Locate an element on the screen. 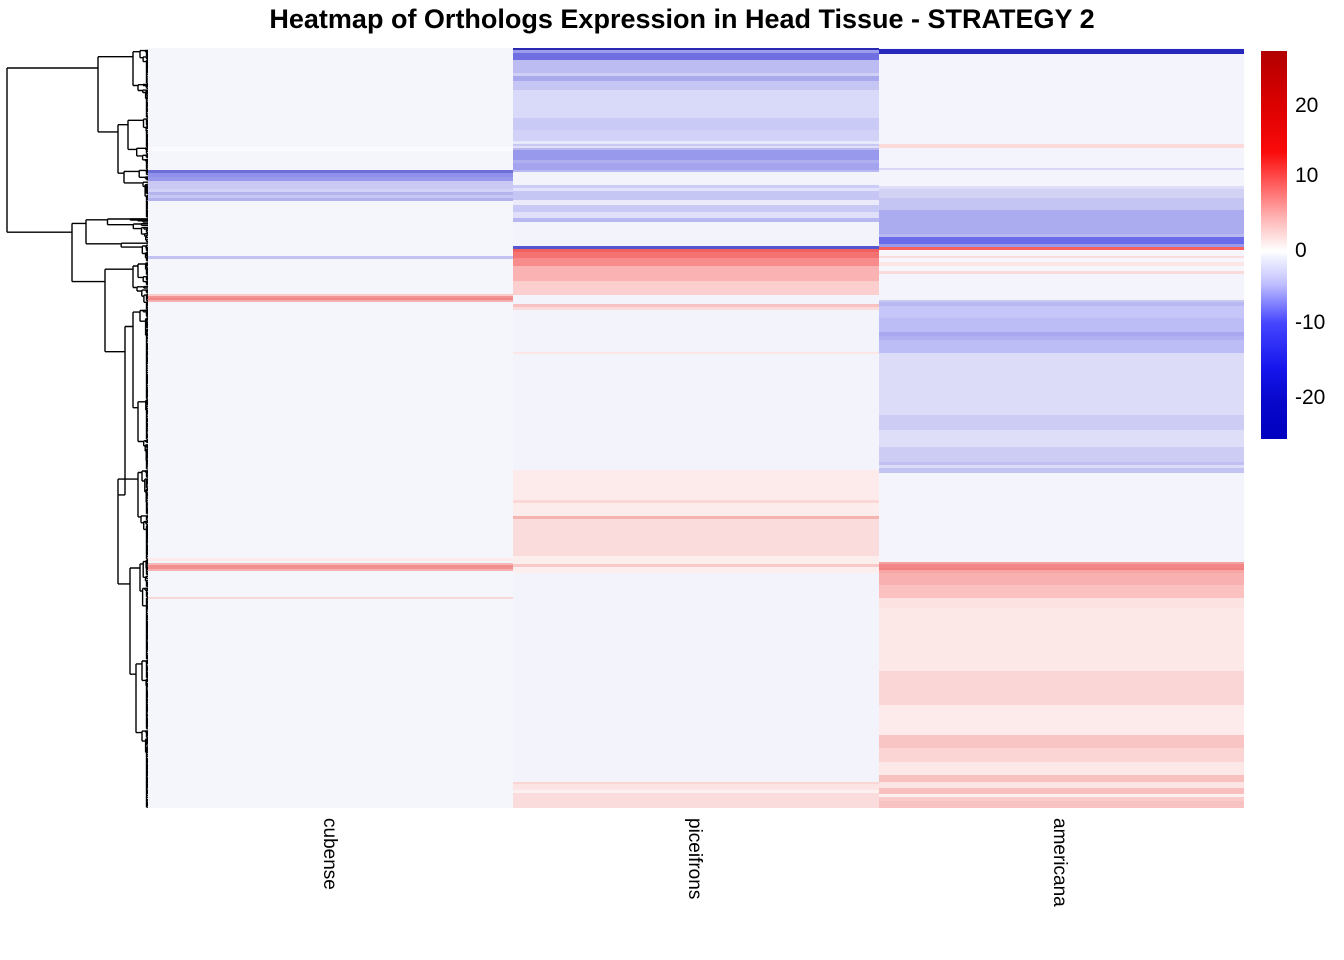  colorbar-tick-label: -10 is located at coordinates (1310, 322).